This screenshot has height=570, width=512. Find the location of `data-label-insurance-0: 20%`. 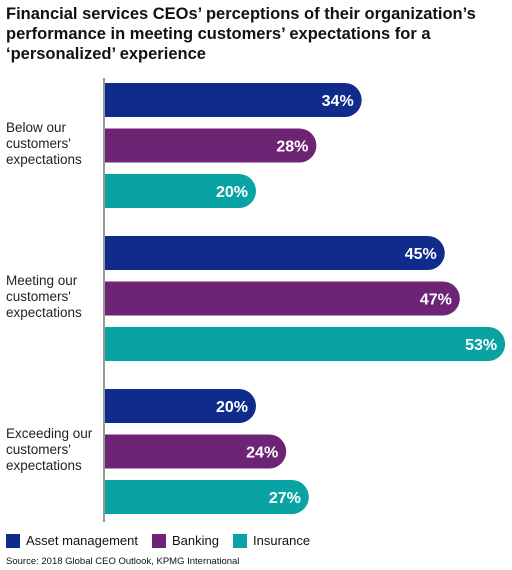

data-label-insurance-0: 20% is located at coordinates (232, 192).